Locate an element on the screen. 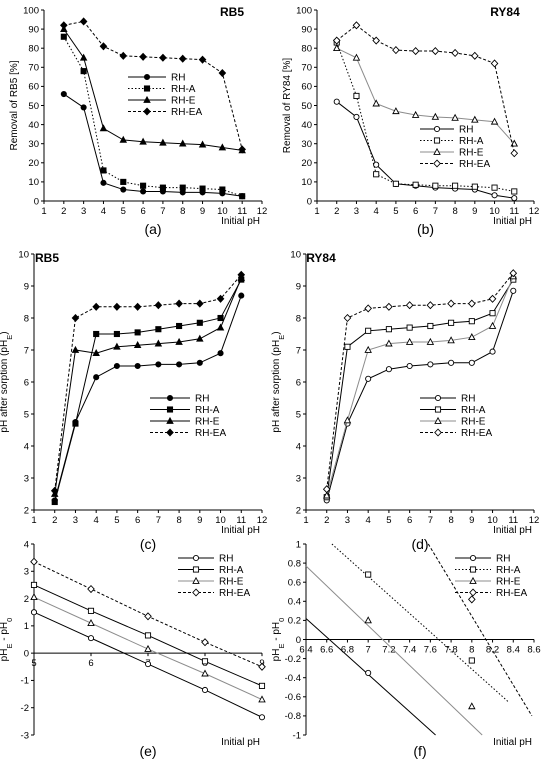  y-tick-label: 60 is located at coordinates (33, 87).